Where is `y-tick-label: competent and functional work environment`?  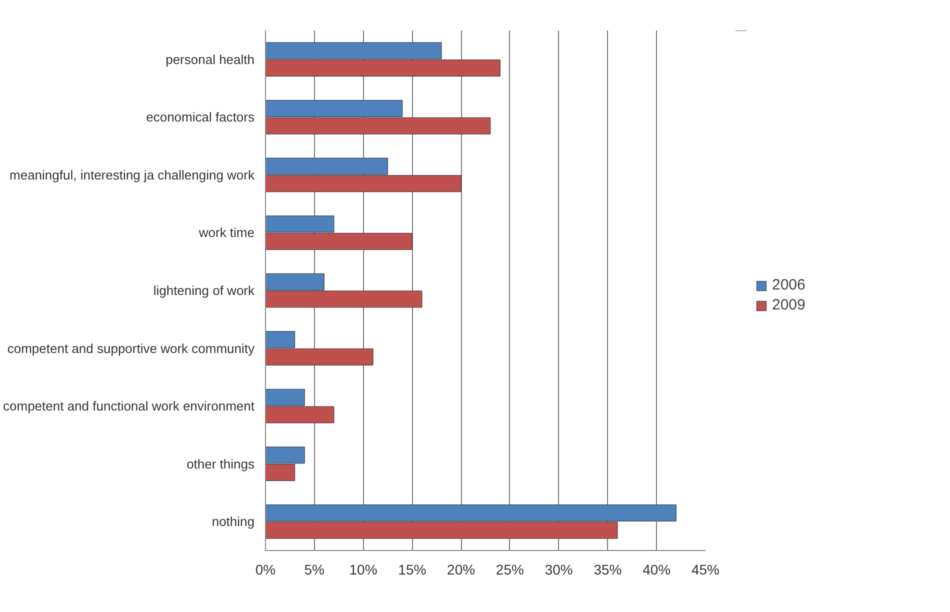 y-tick-label: competent and functional work environment is located at coordinates (129, 406).